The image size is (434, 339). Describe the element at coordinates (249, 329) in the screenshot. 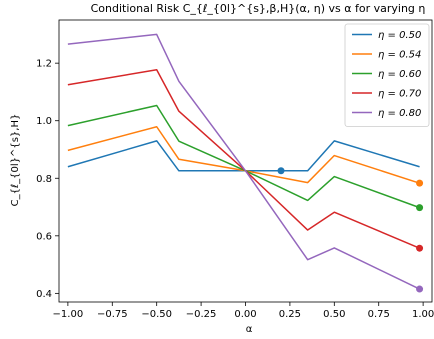

I see `x-axis-label: α` at that location.